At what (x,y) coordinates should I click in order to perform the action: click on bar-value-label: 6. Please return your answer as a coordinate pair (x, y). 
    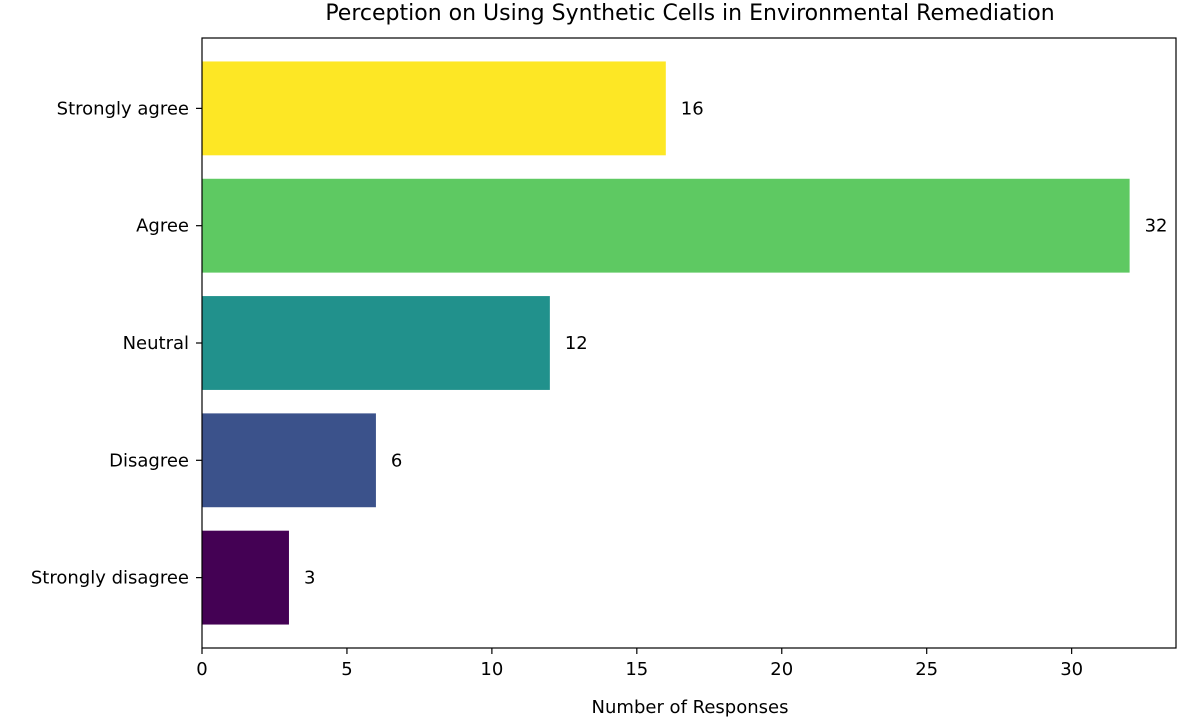
    Looking at the image, I should click on (396, 460).